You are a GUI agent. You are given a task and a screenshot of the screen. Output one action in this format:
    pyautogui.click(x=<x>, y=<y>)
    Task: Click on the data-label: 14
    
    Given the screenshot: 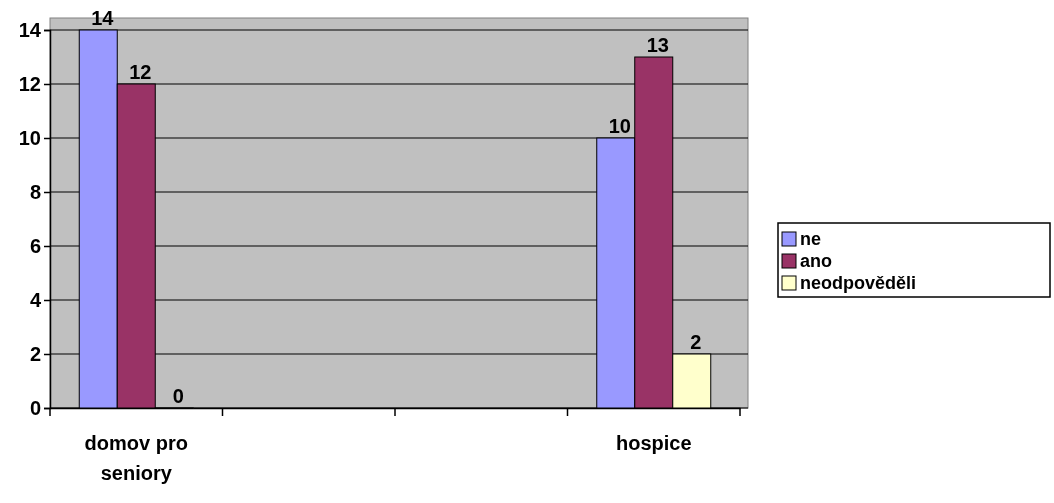 What is the action you would take?
    pyautogui.click(x=103, y=18)
    